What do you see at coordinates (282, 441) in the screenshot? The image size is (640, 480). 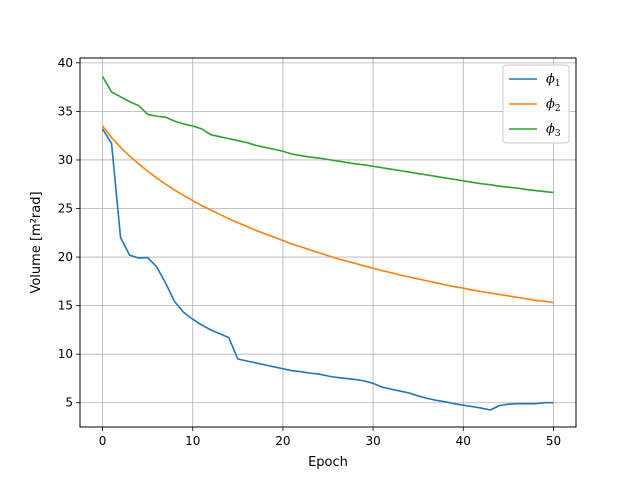 I see `x-tick-label: 20` at bounding box center [282, 441].